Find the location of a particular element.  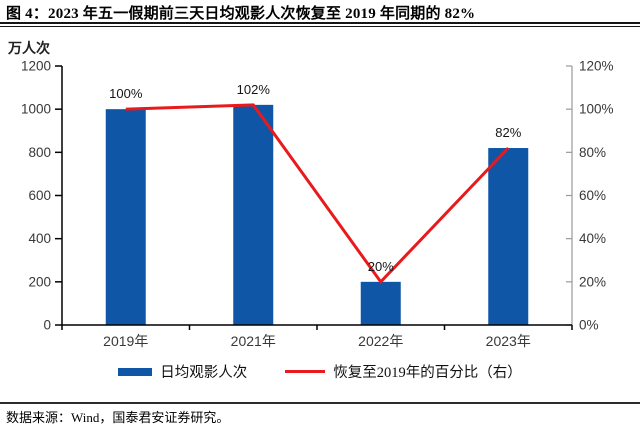

line-data-label: 82% is located at coordinates (508, 132).